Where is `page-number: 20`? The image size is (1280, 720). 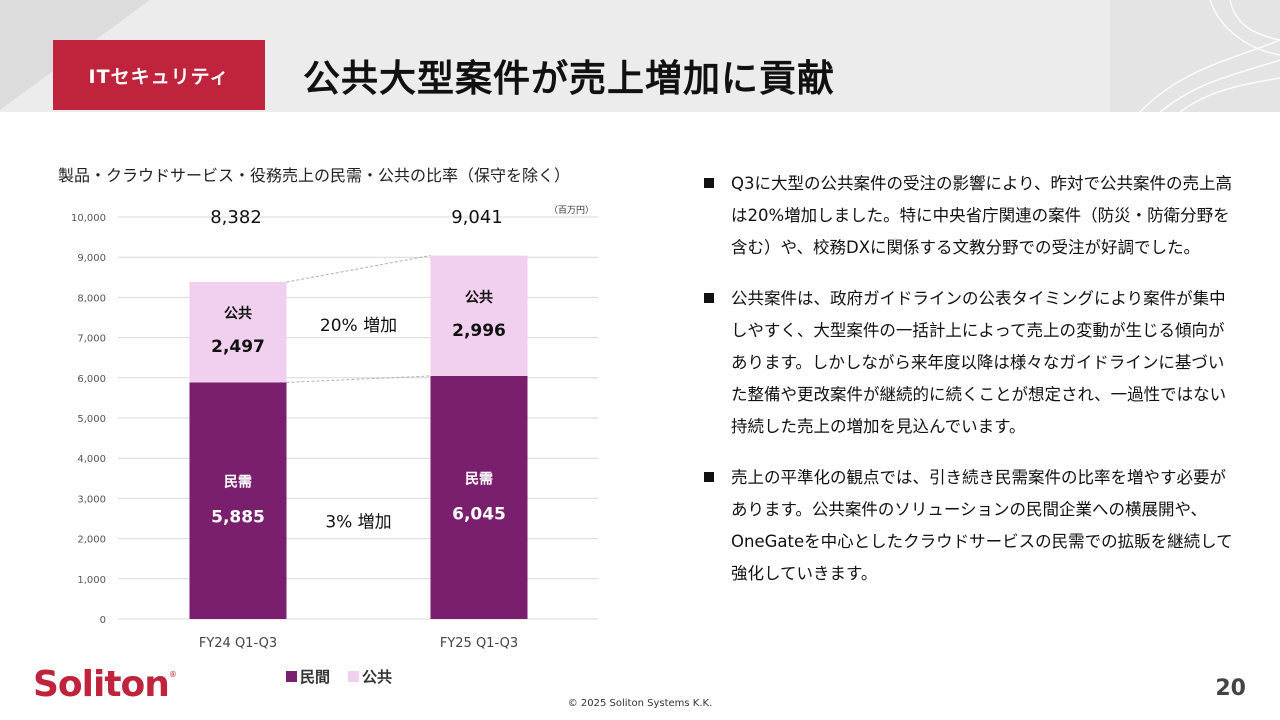 page-number: 20 is located at coordinates (1230, 688).